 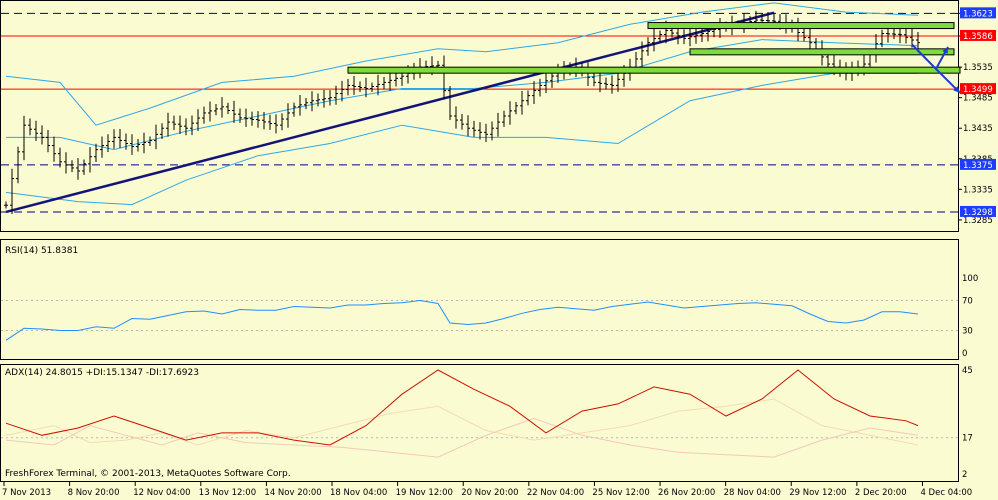 What do you see at coordinates (102, 373) in the screenshot?
I see `adx-label: ADX(14) 24.8015 +DI:15.1347 -DI:17.6923` at bounding box center [102, 373].